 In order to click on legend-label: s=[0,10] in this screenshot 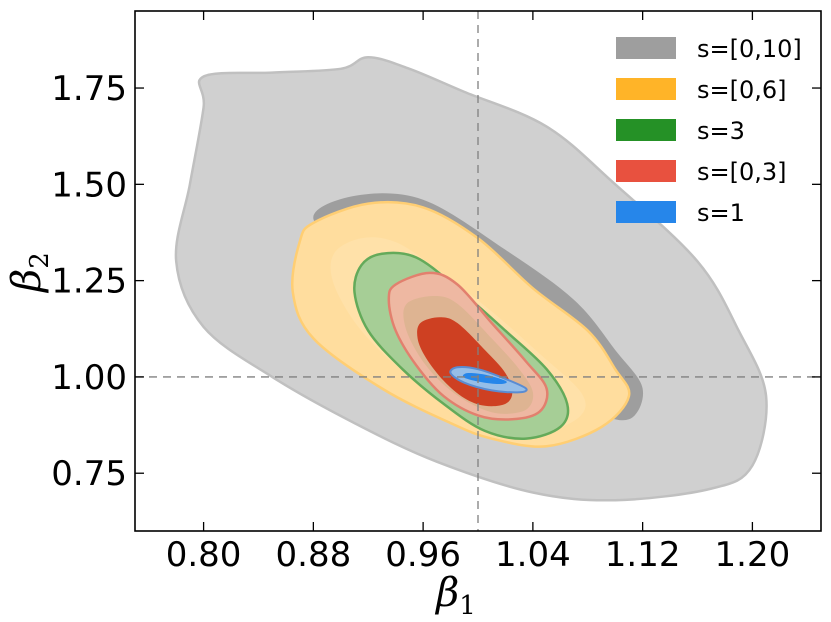, I will do `click(749, 49)`.